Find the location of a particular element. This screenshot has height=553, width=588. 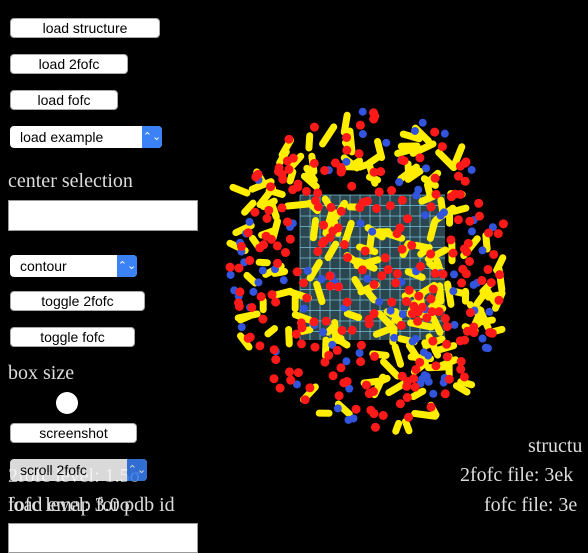

emap-input is located at coordinates (103, 538).